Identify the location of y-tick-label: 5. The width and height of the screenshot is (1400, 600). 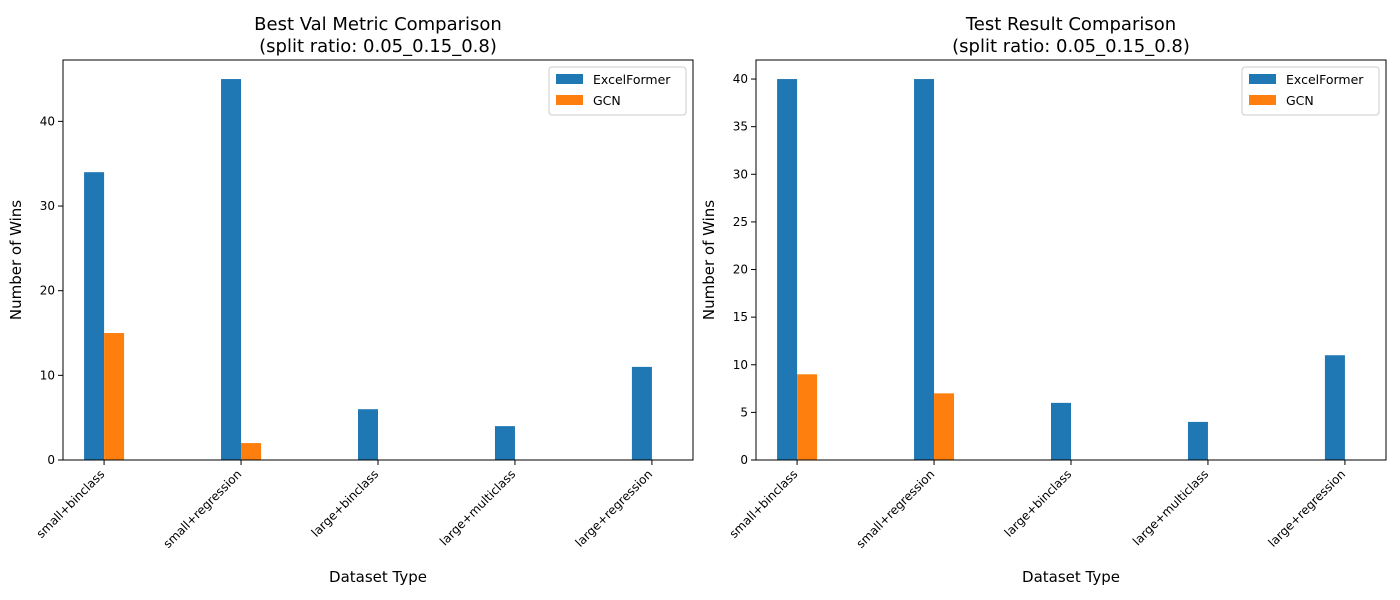
(744, 412).